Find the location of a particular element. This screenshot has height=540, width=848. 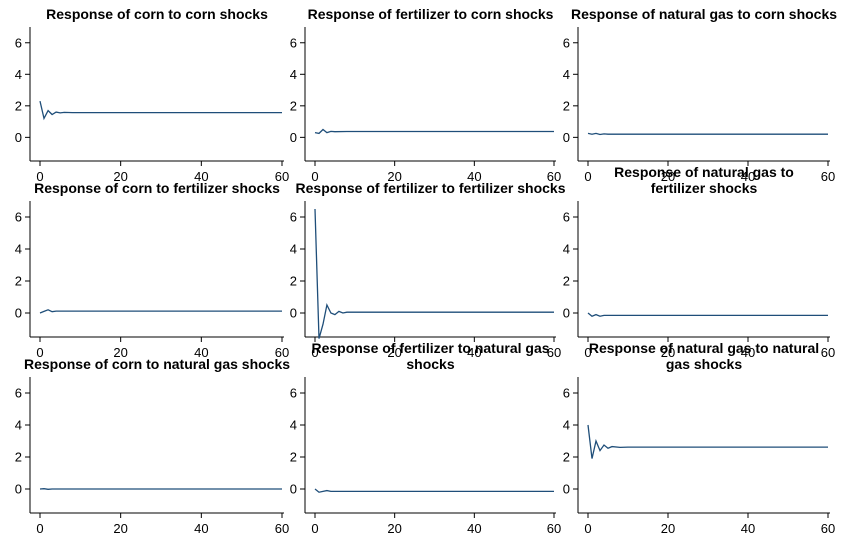

panel-title: Response of corn to corn shocks is located at coordinates (157, 14).